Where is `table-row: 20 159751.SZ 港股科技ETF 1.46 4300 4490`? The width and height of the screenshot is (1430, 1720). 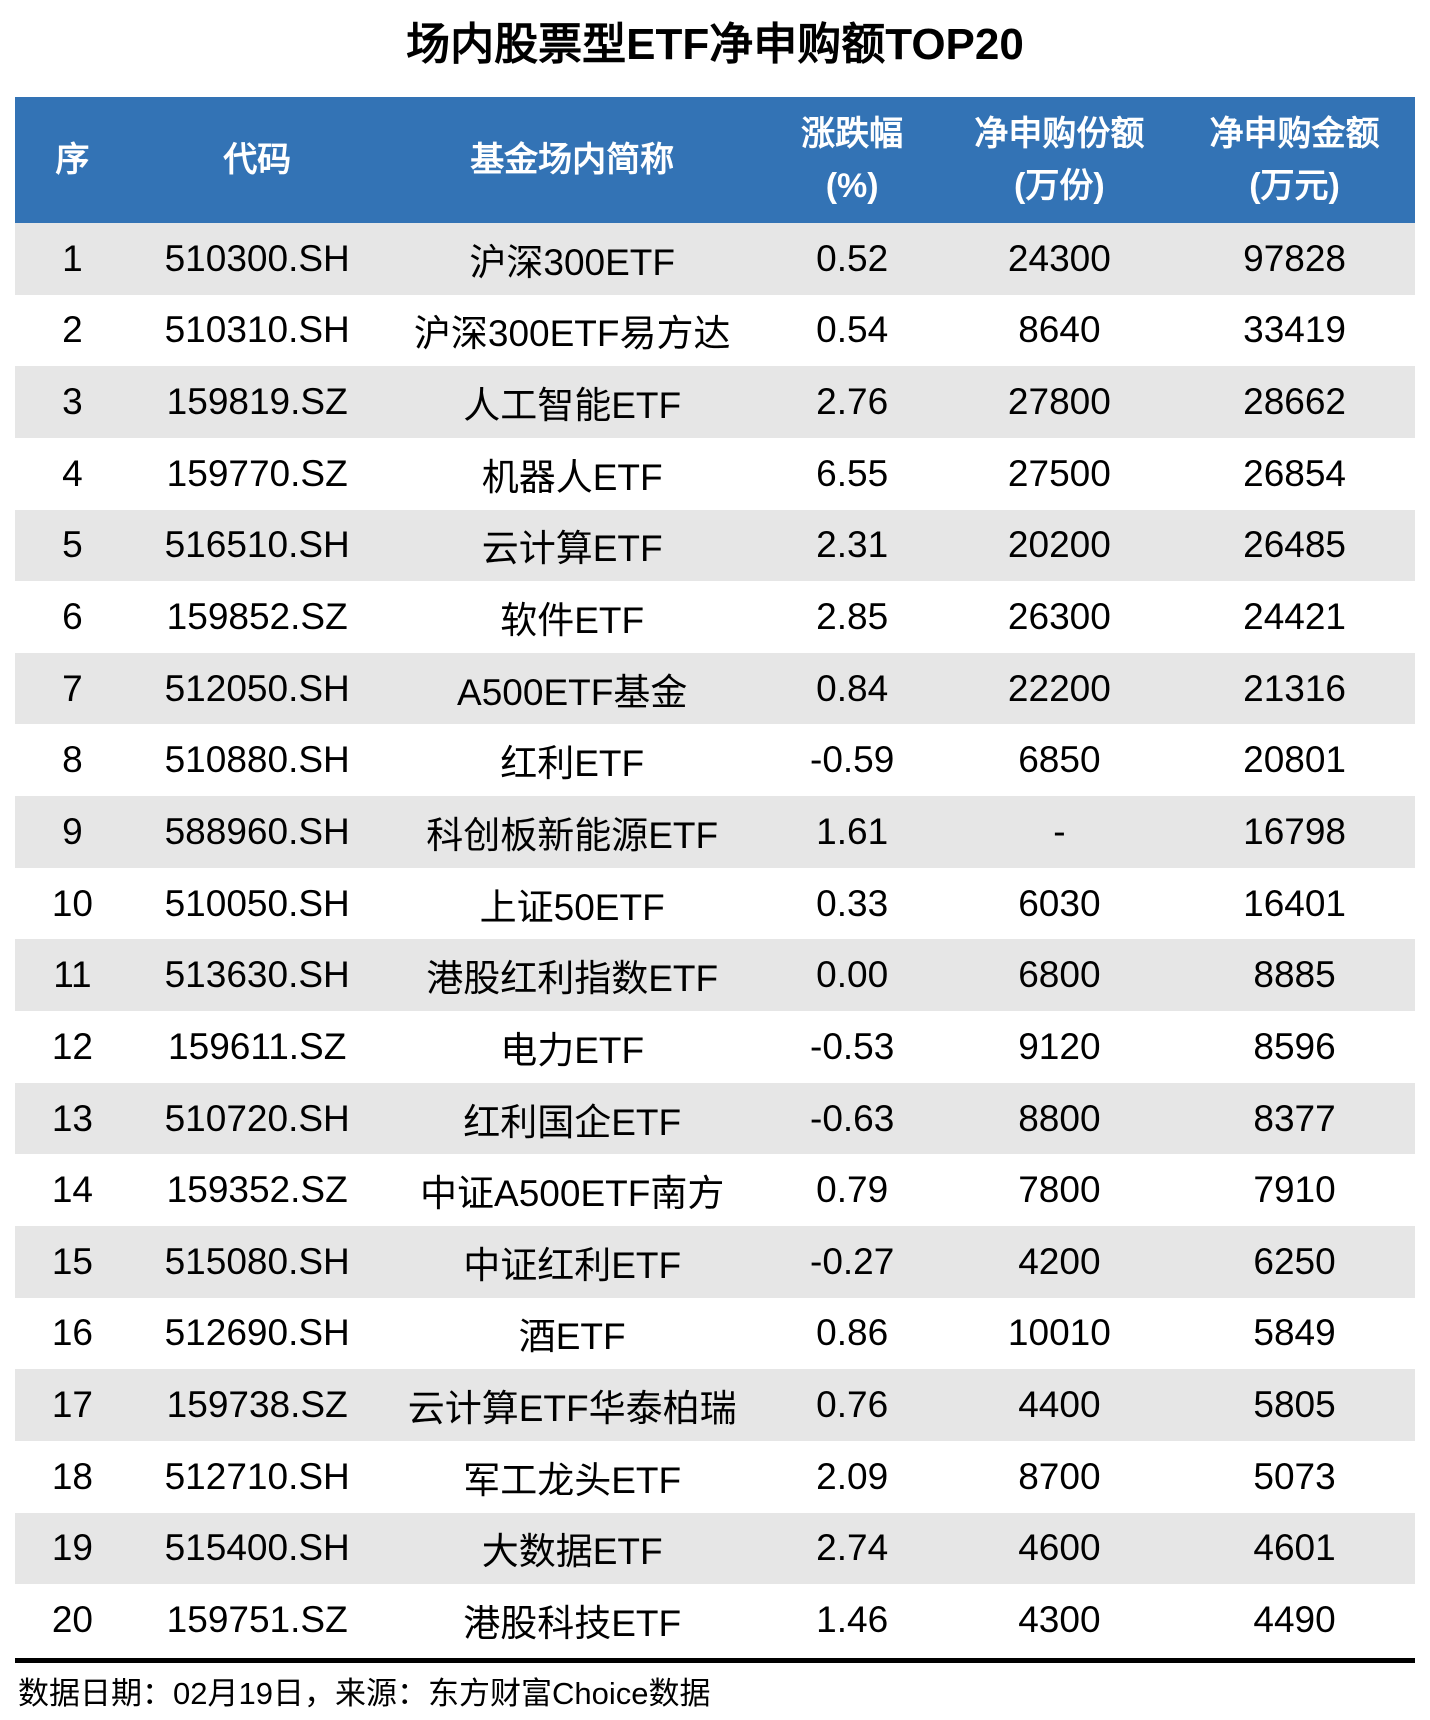 table-row: 20 159751.SZ 港股科技ETF 1.46 4300 4490 is located at coordinates (715, 1620).